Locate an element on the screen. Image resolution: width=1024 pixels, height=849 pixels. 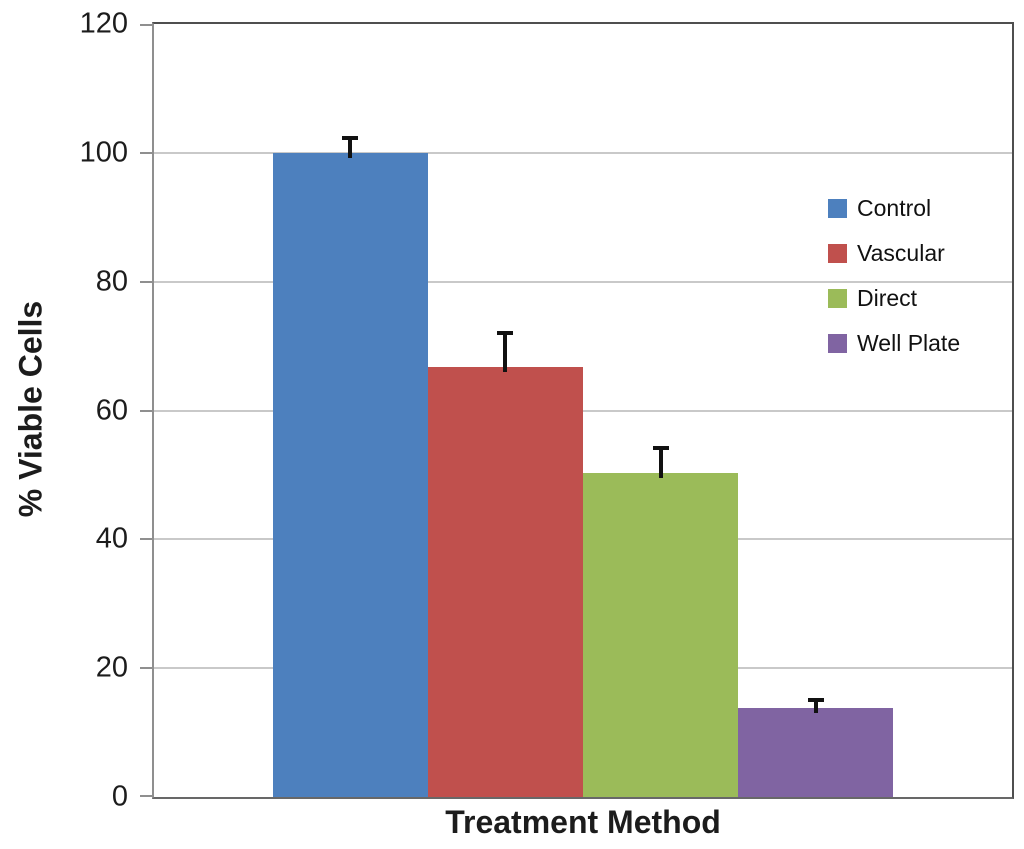
error-bar-stem-well-plate is located at coordinates (815, 707).